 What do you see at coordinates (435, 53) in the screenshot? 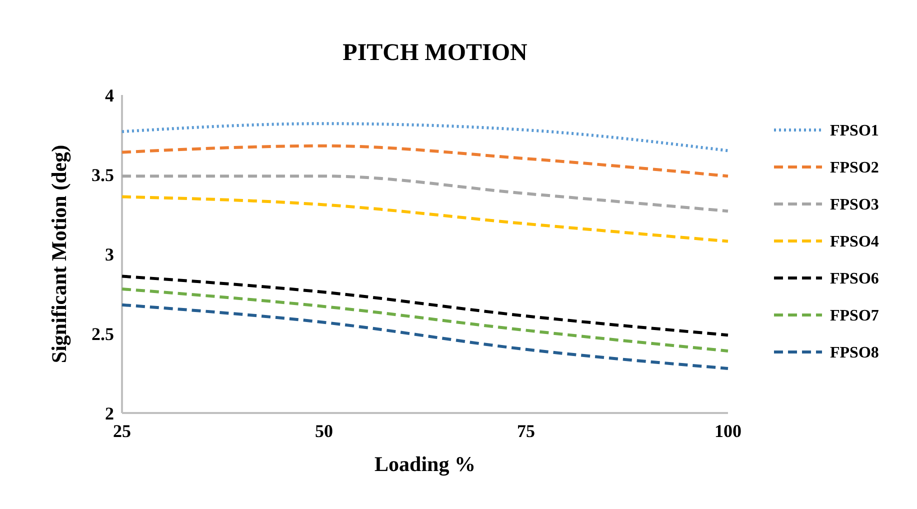
I see `chart-title: PITCH MOTION` at bounding box center [435, 53].